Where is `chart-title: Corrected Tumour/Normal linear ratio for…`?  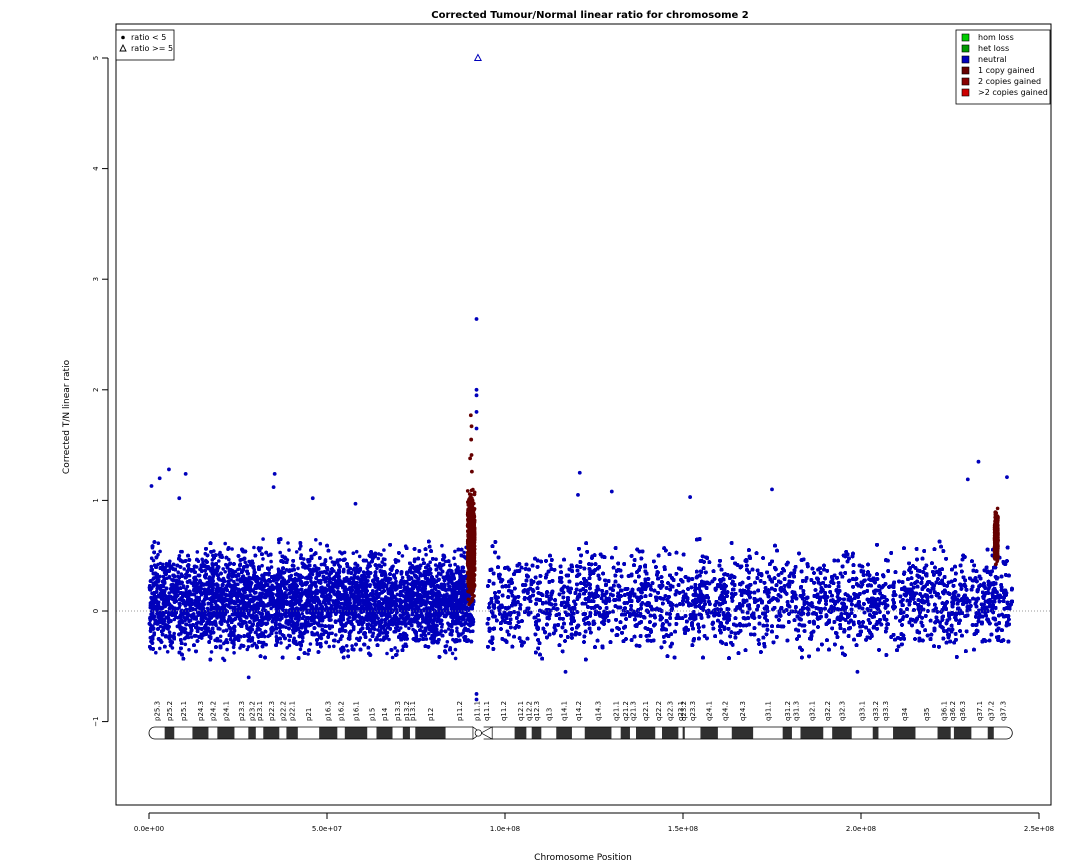
chart-title: Corrected Tumour/Normal linear ratio for… is located at coordinates (590, 15).